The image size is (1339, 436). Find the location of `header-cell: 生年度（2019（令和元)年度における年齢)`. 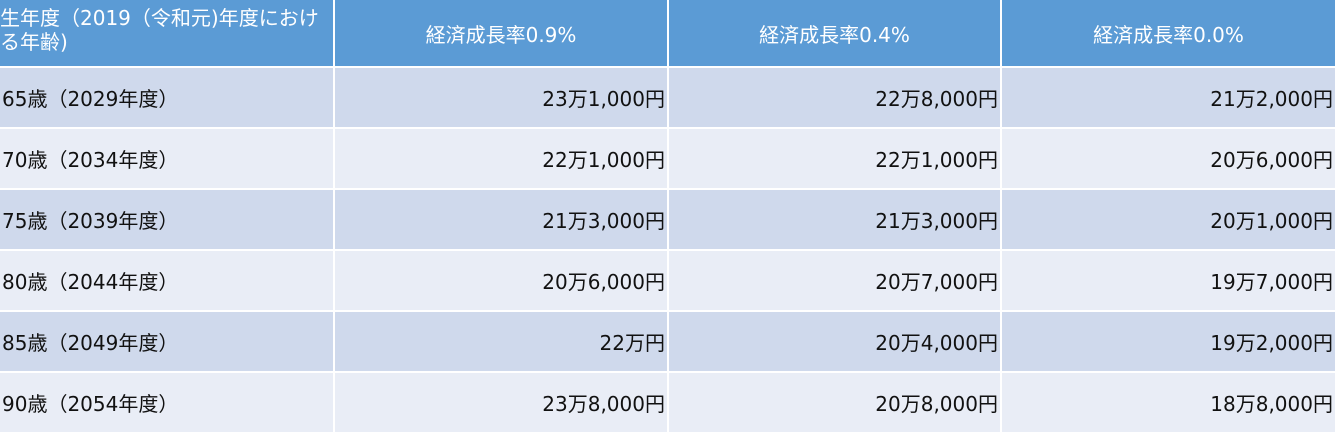

header-cell: 生年度（2019（令和元)年度における年齢) is located at coordinates (166, 33).